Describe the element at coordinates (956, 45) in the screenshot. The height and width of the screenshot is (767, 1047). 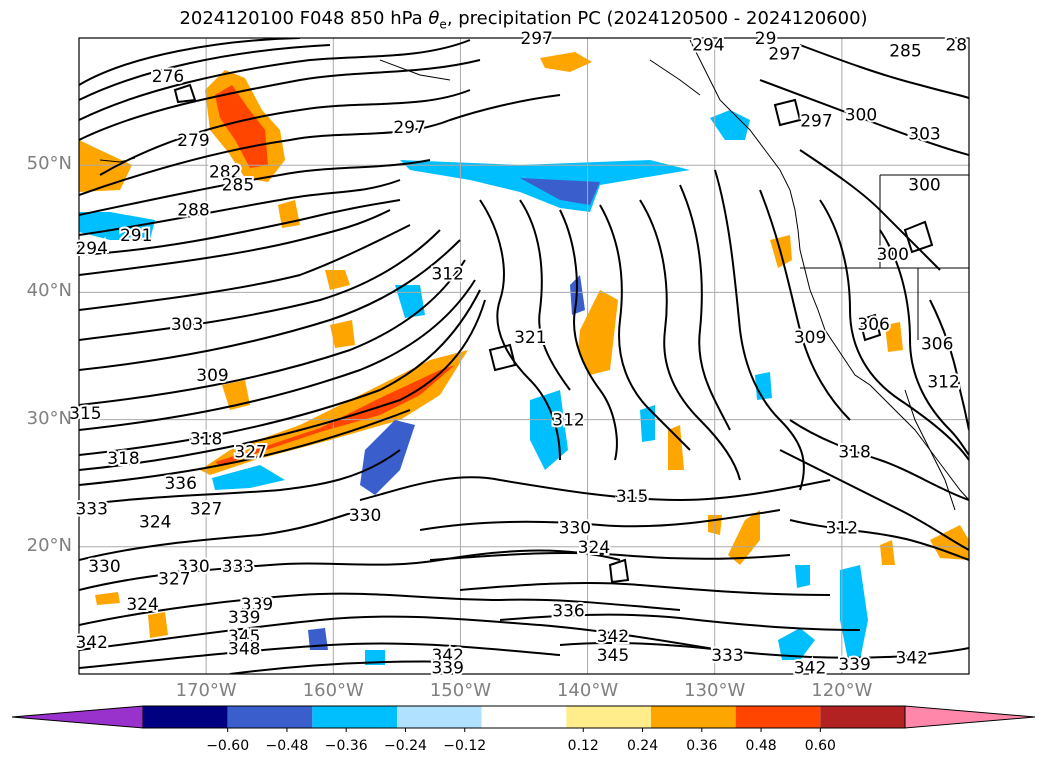
I see `contour-label: 28` at that location.